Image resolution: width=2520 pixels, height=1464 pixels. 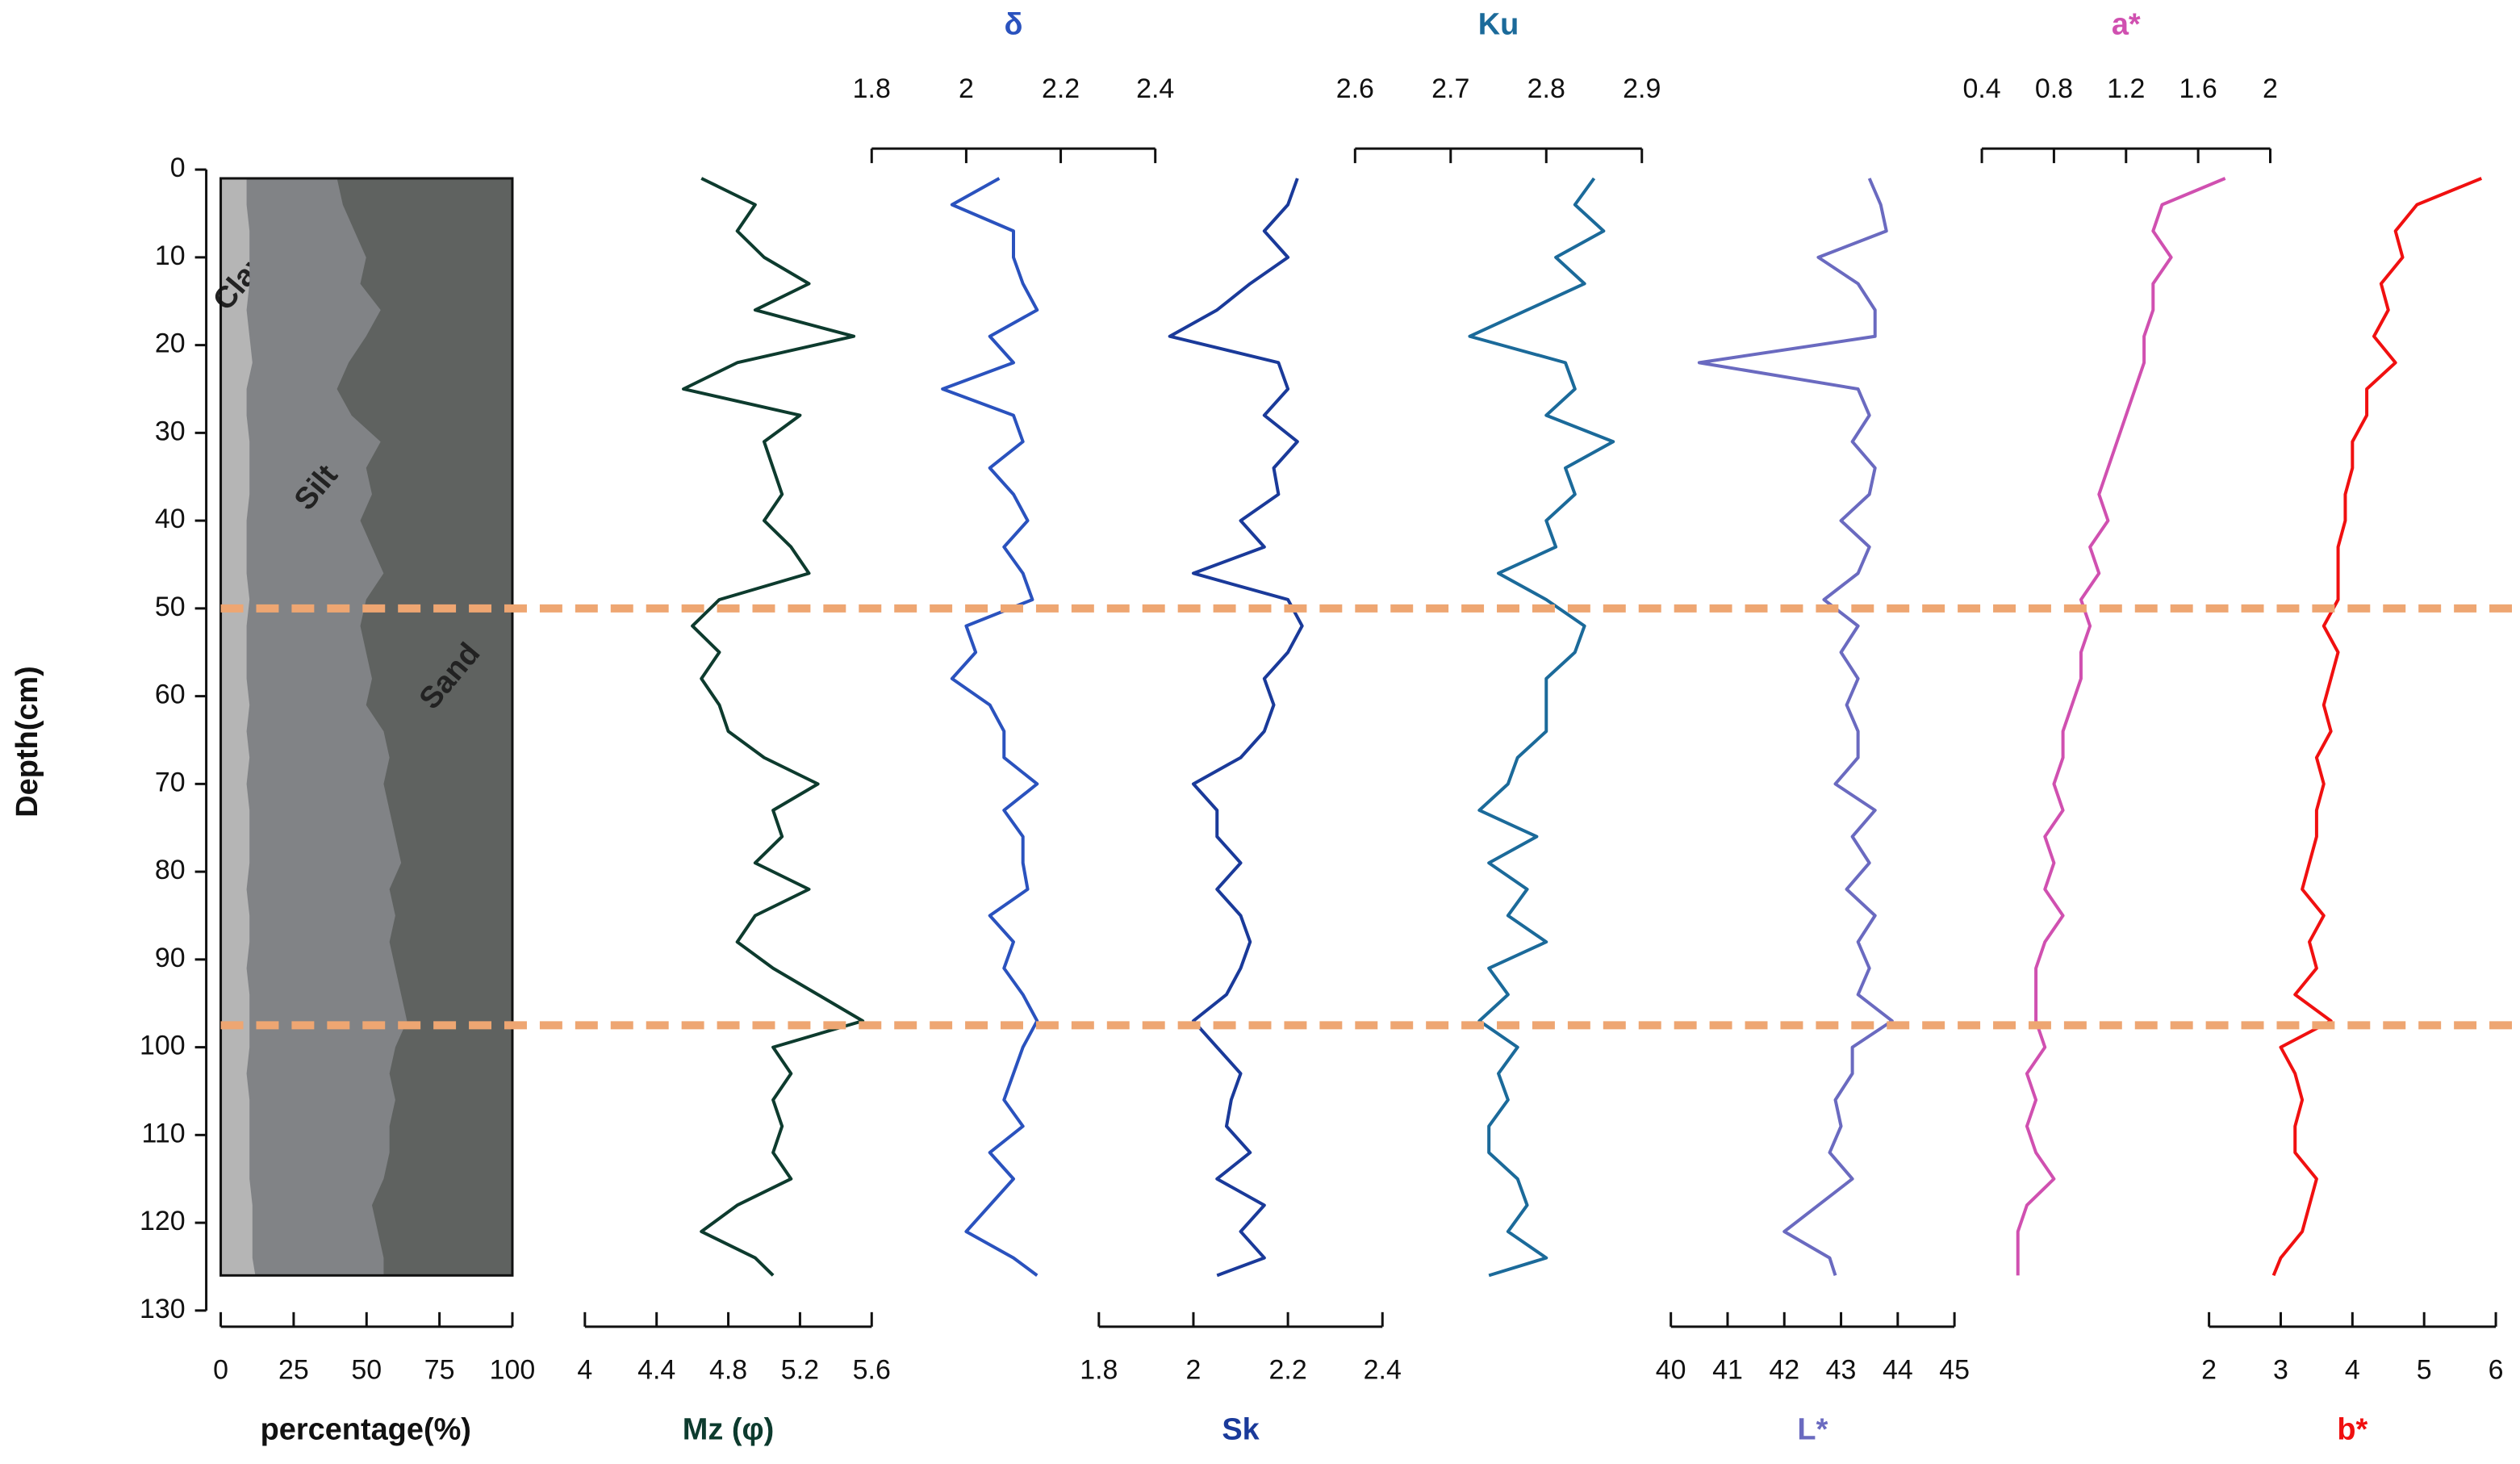 What do you see at coordinates (2198, 88) in the screenshot?
I see `x-tick-label: 1.6` at bounding box center [2198, 88].